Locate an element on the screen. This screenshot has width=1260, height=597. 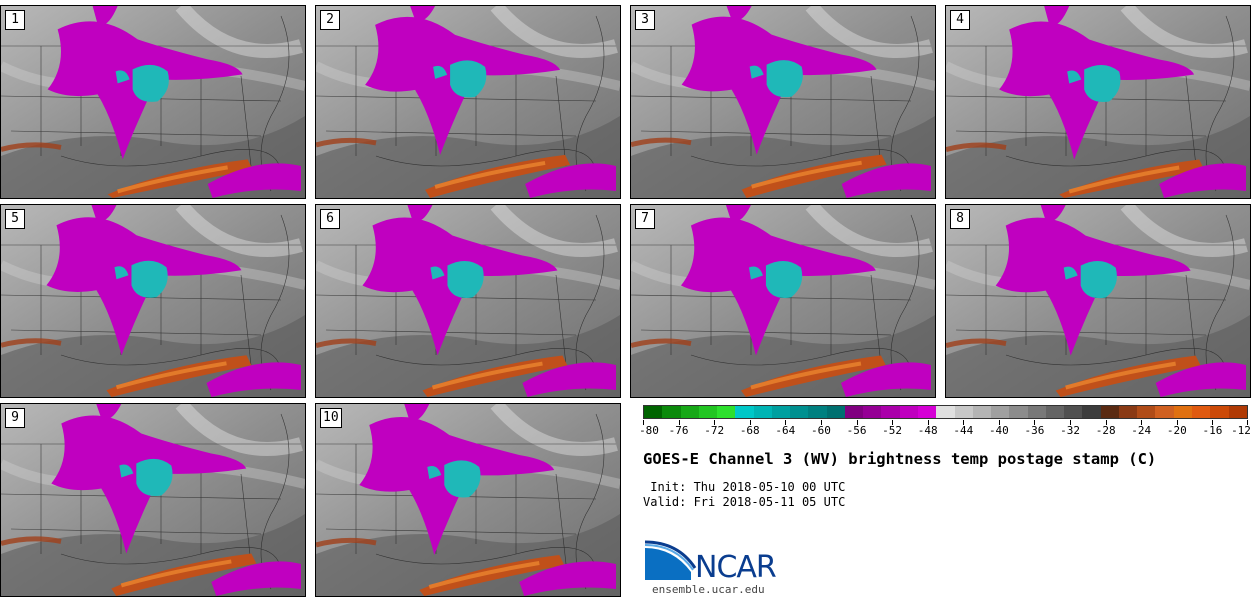
ensemble-member-panel: 1 is located at coordinates (153, 102).